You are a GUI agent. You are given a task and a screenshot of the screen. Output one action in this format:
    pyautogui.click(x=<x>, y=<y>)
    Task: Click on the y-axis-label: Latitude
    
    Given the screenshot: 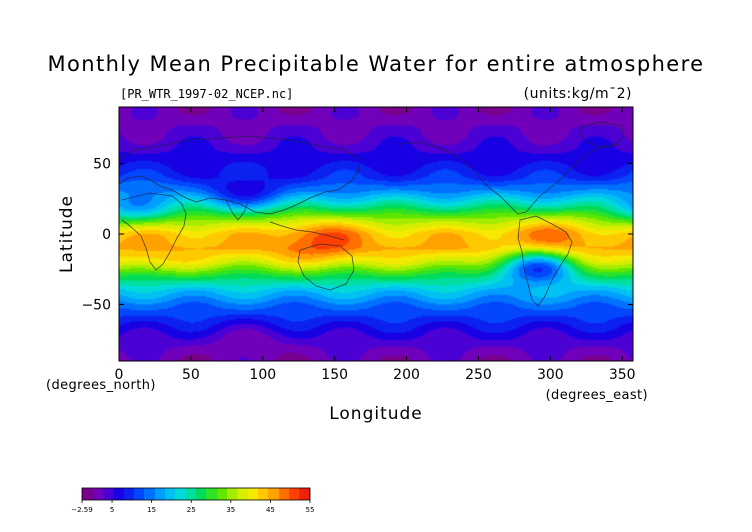 What is the action you would take?
    pyautogui.click(x=67, y=234)
    